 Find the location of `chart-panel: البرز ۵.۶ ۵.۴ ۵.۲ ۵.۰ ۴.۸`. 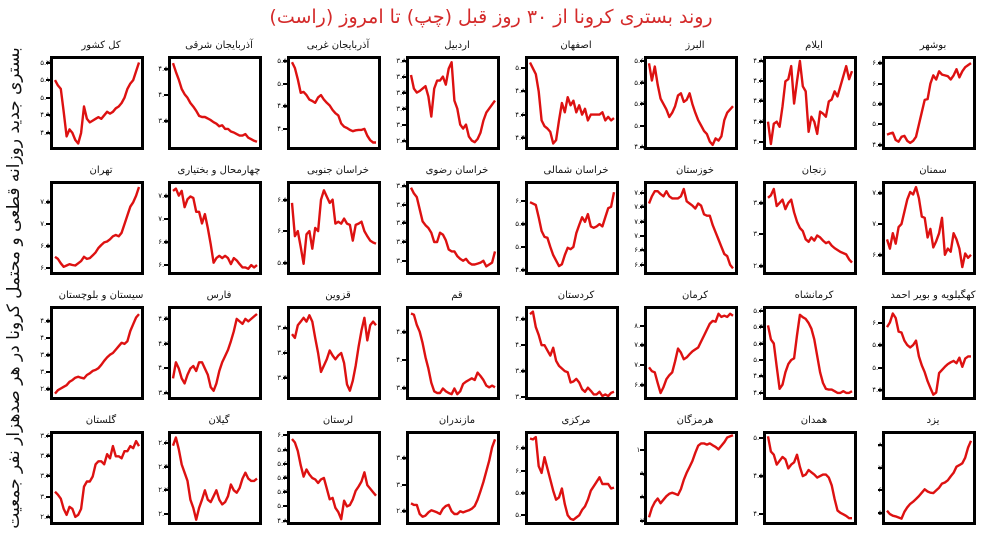

chart-panel: البرز ۵.۶ ۵.۴ ۵.۲ ۵.۰ ۴.۸ is located at coordinates (685, 103).